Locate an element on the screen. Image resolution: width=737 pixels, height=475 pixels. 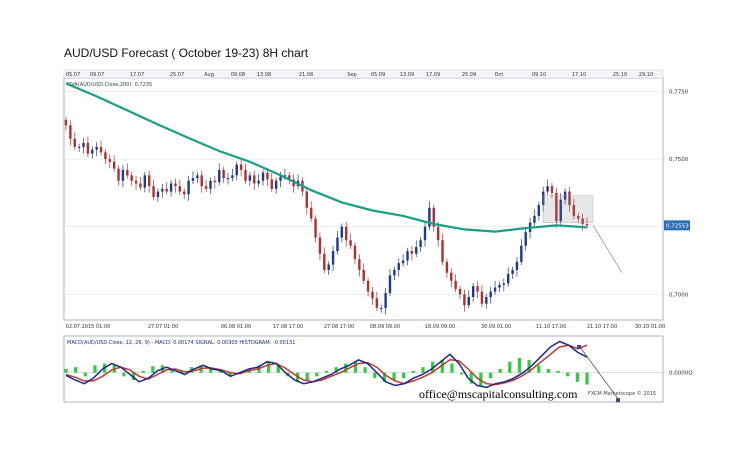
consolidation-box is located at coordinates (568, 209).